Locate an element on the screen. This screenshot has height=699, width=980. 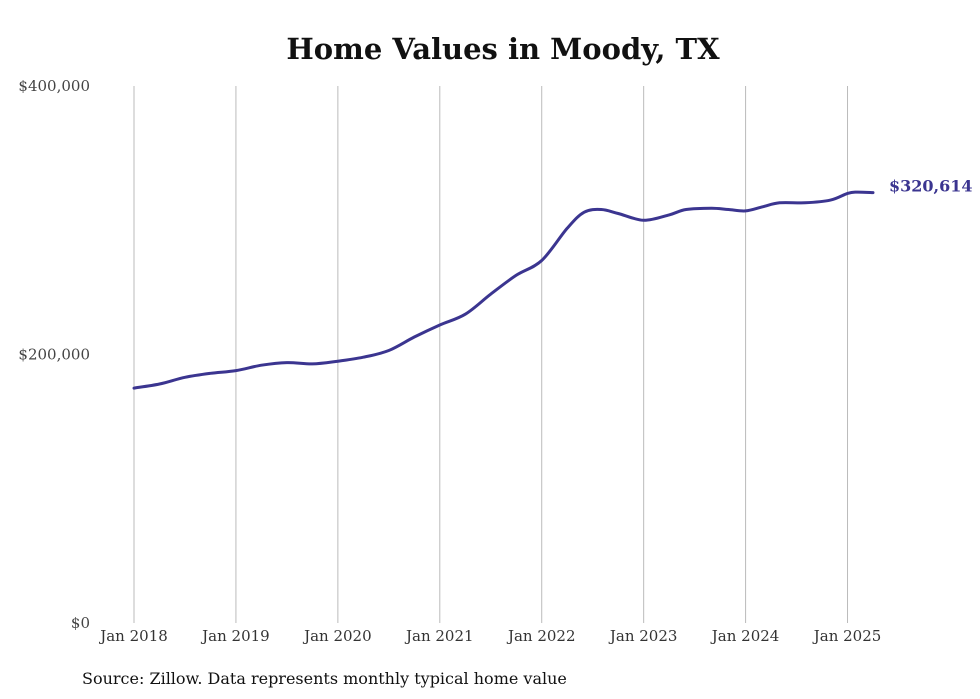
chart-title: Home Values in Moody, TX is located at coordinates (503, 49).